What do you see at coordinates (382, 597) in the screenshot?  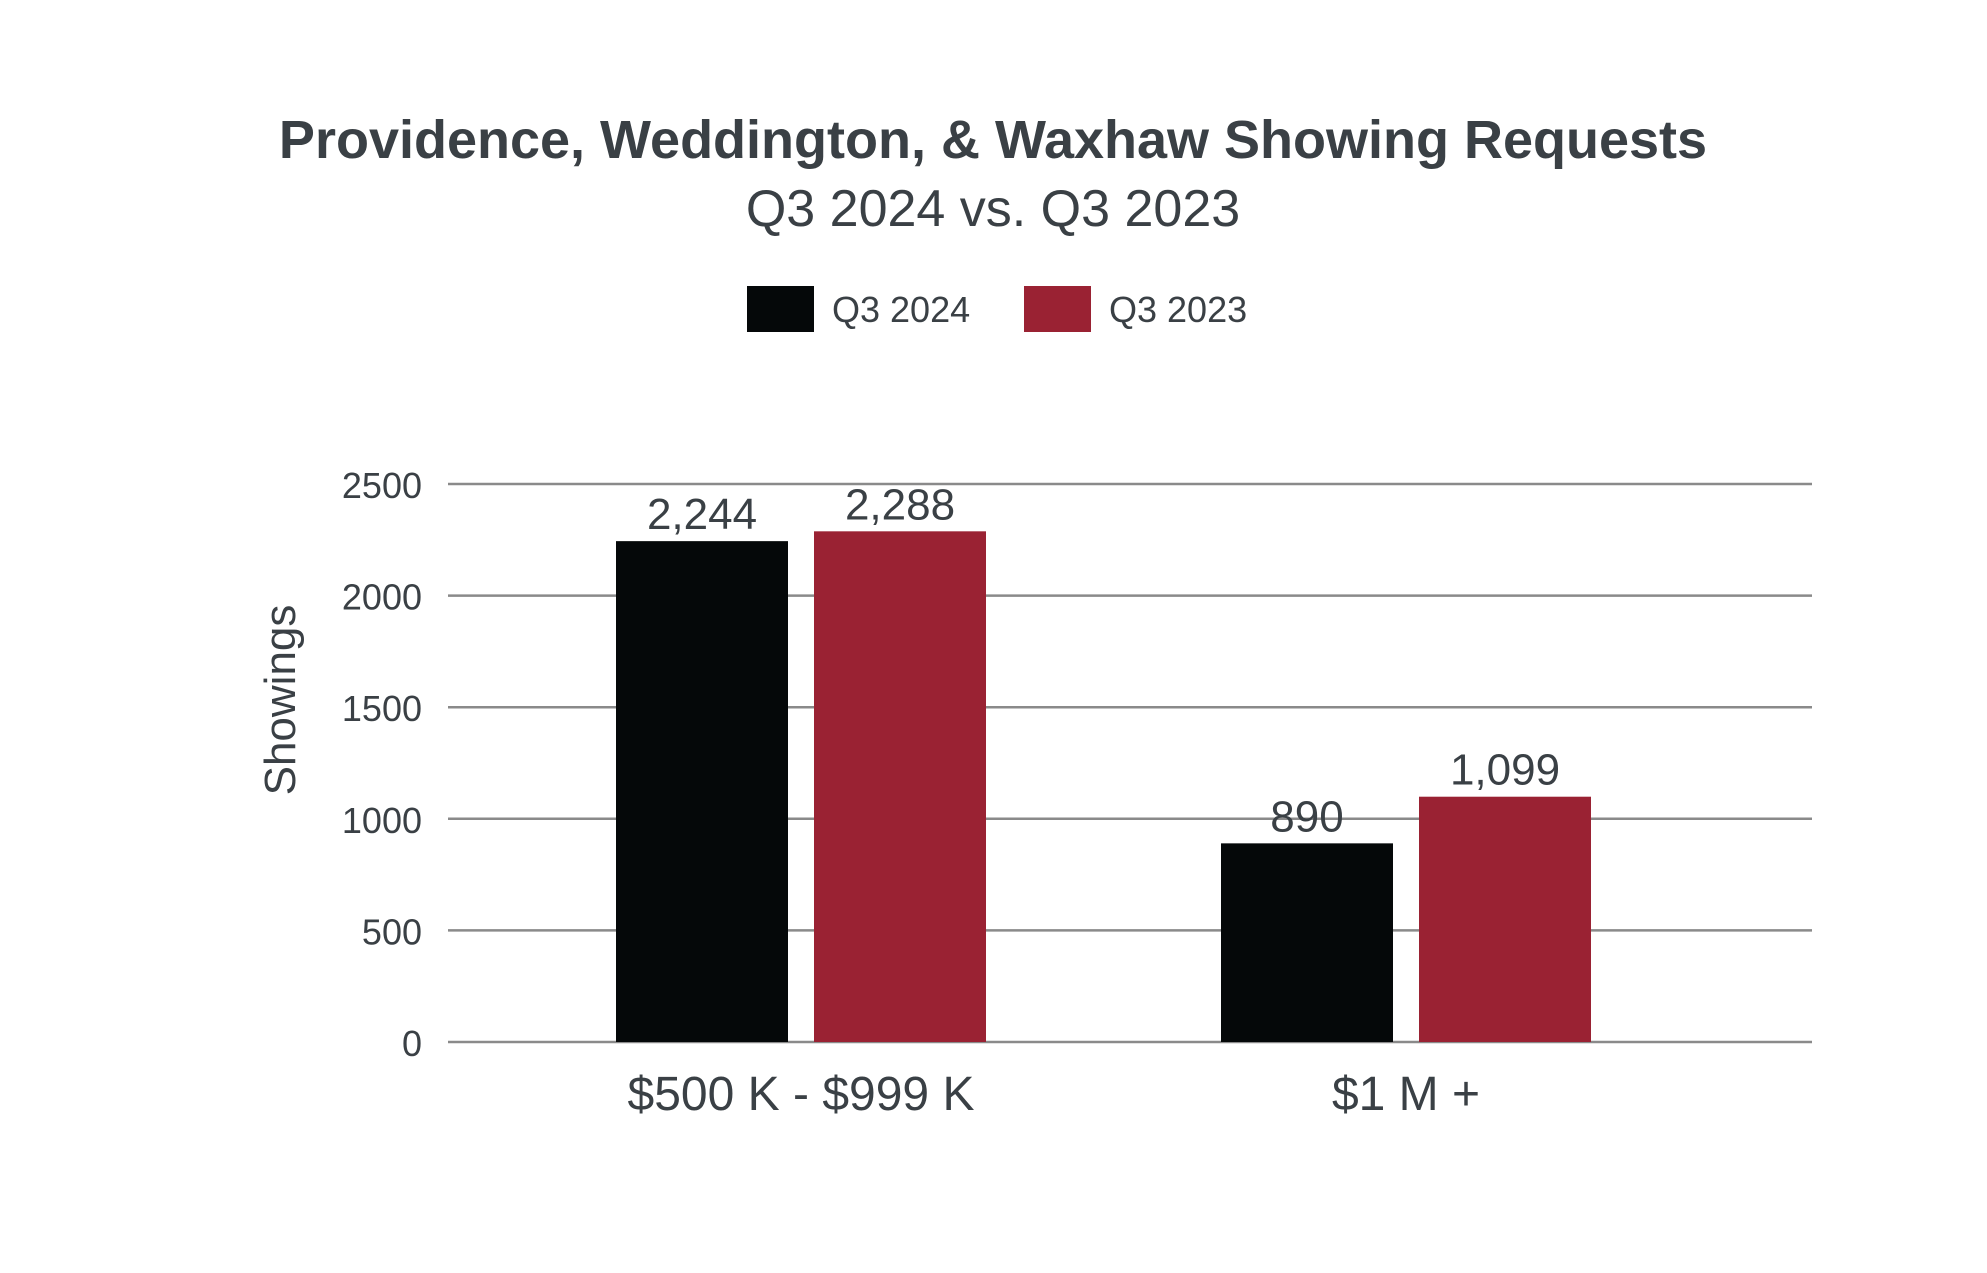 I see `y-tick-label: 2000` at bounding box center [382, 597].